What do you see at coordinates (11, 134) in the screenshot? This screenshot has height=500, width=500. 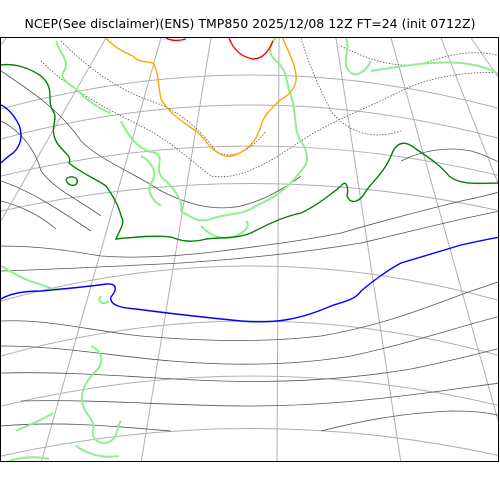 I see `isotherm-minus6c` at bounding box center [11, 134].